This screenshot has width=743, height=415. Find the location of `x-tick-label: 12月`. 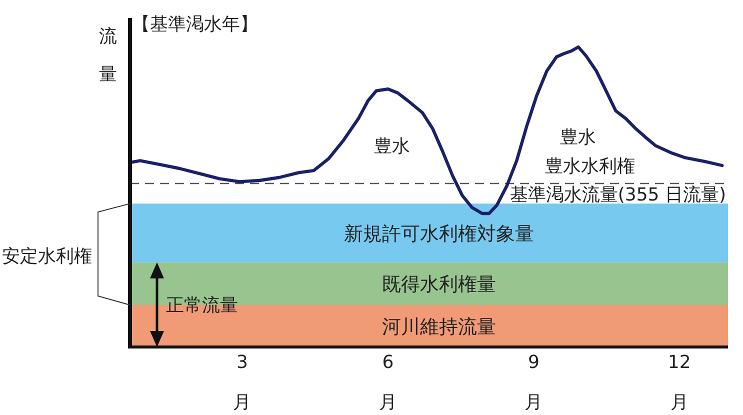

x-tick-label: 12月 is located at coordinates (679, 383).